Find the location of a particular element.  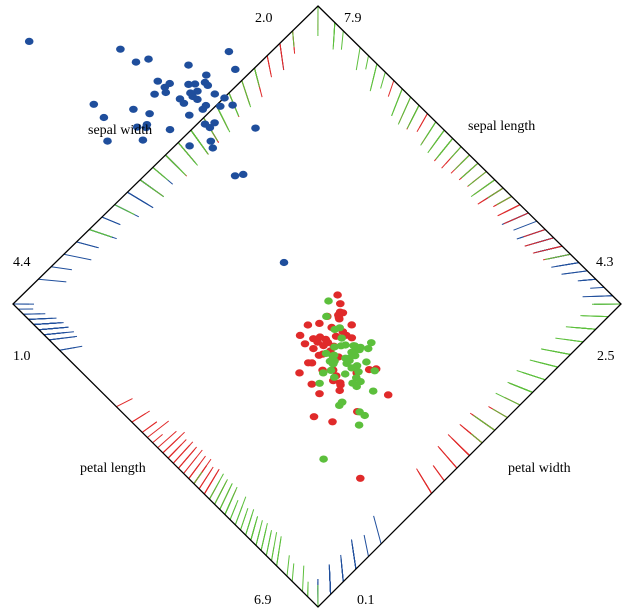

petal-width-label: petal width is located at coordinates (539, 468).